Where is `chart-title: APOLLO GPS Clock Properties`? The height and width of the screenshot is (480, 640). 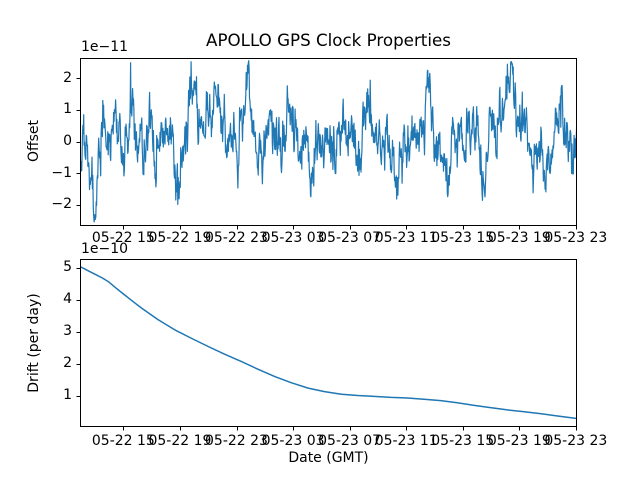
chart-title: APOLLO GPS Clock Properties is located at coordinates (328, 40).